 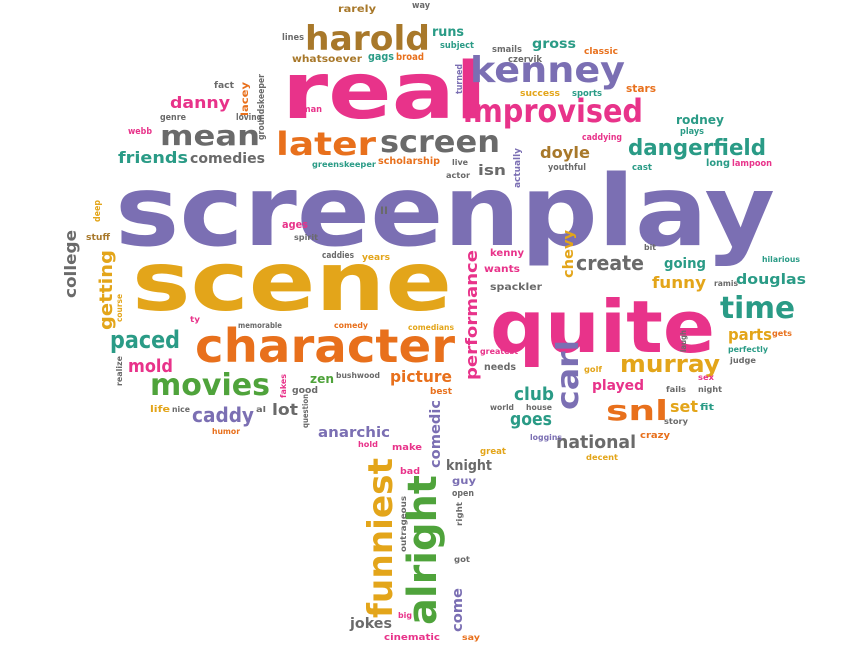 What do you see at coordinates (327, 59) in the screenshot?
I see `word-whatsoever: whatsoever` at bounding box center [327, 59].